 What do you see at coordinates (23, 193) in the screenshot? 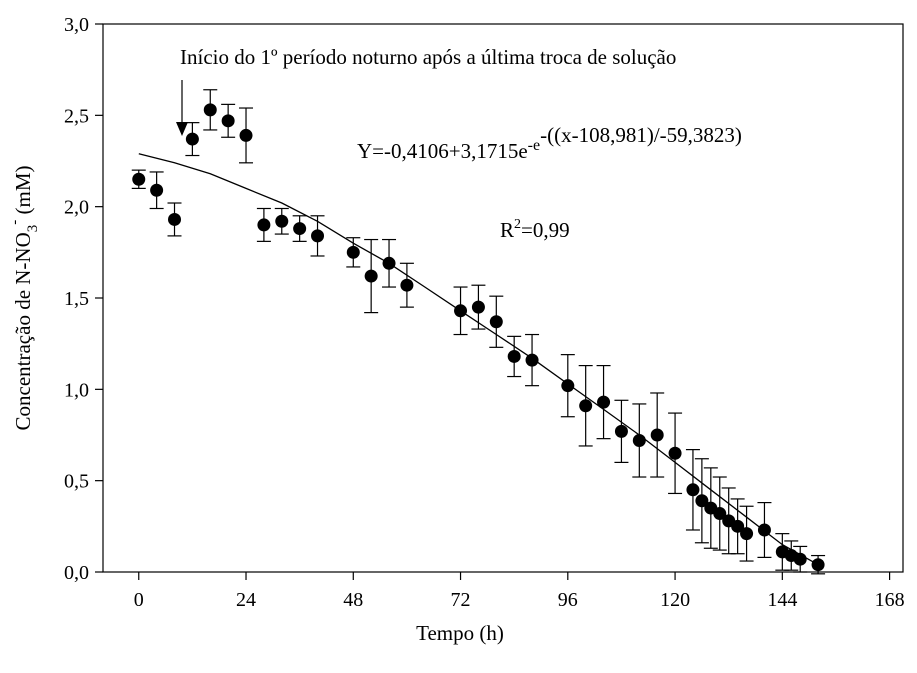
I see `y-title-unit: (mM)` at bounding box center [23, 193].